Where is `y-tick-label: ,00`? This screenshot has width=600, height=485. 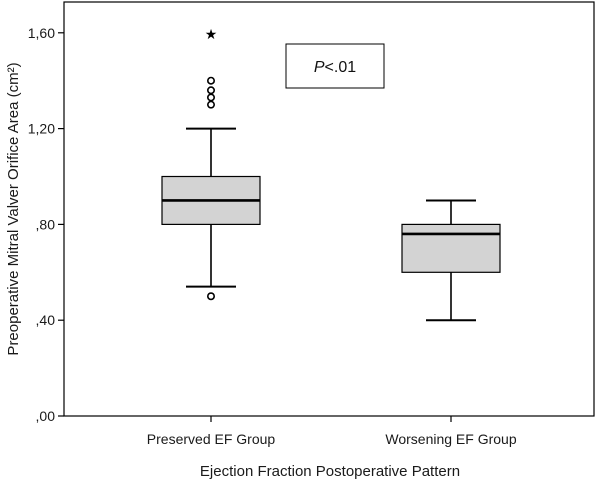 y-tick-label: ,00 is located at coordinates (46, 416).